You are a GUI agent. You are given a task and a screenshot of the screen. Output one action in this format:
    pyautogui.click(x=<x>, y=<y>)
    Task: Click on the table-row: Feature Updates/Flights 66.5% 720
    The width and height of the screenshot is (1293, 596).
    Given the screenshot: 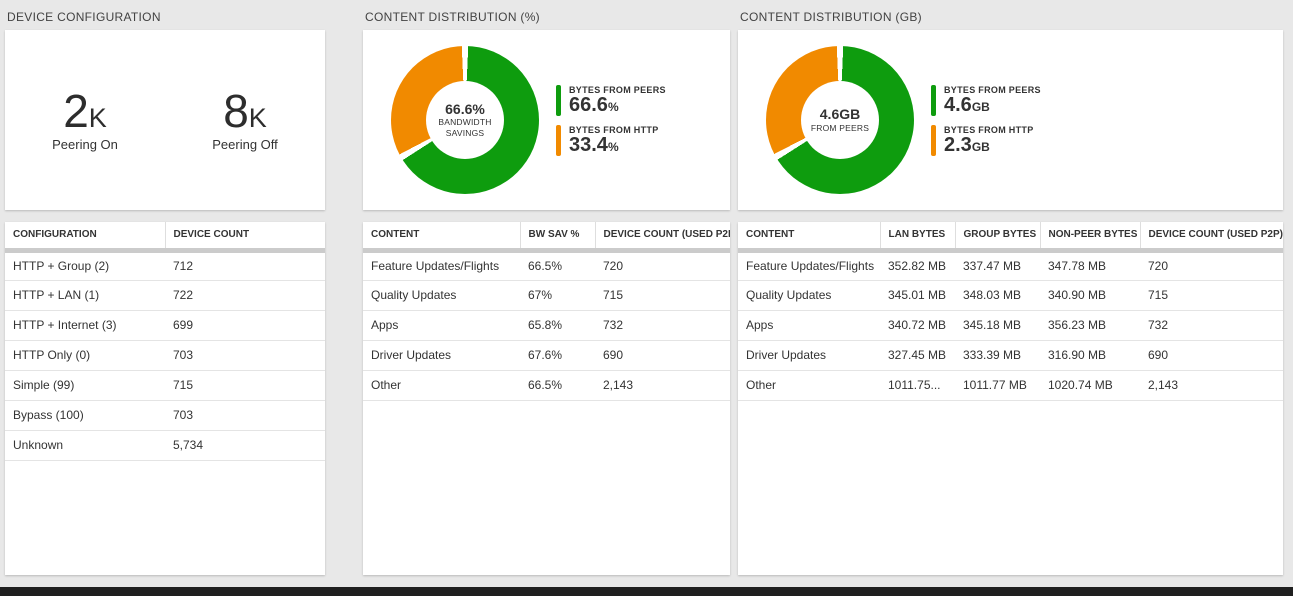 What is the action you would take?
    pyautogui.click(x=546, y=265)
    